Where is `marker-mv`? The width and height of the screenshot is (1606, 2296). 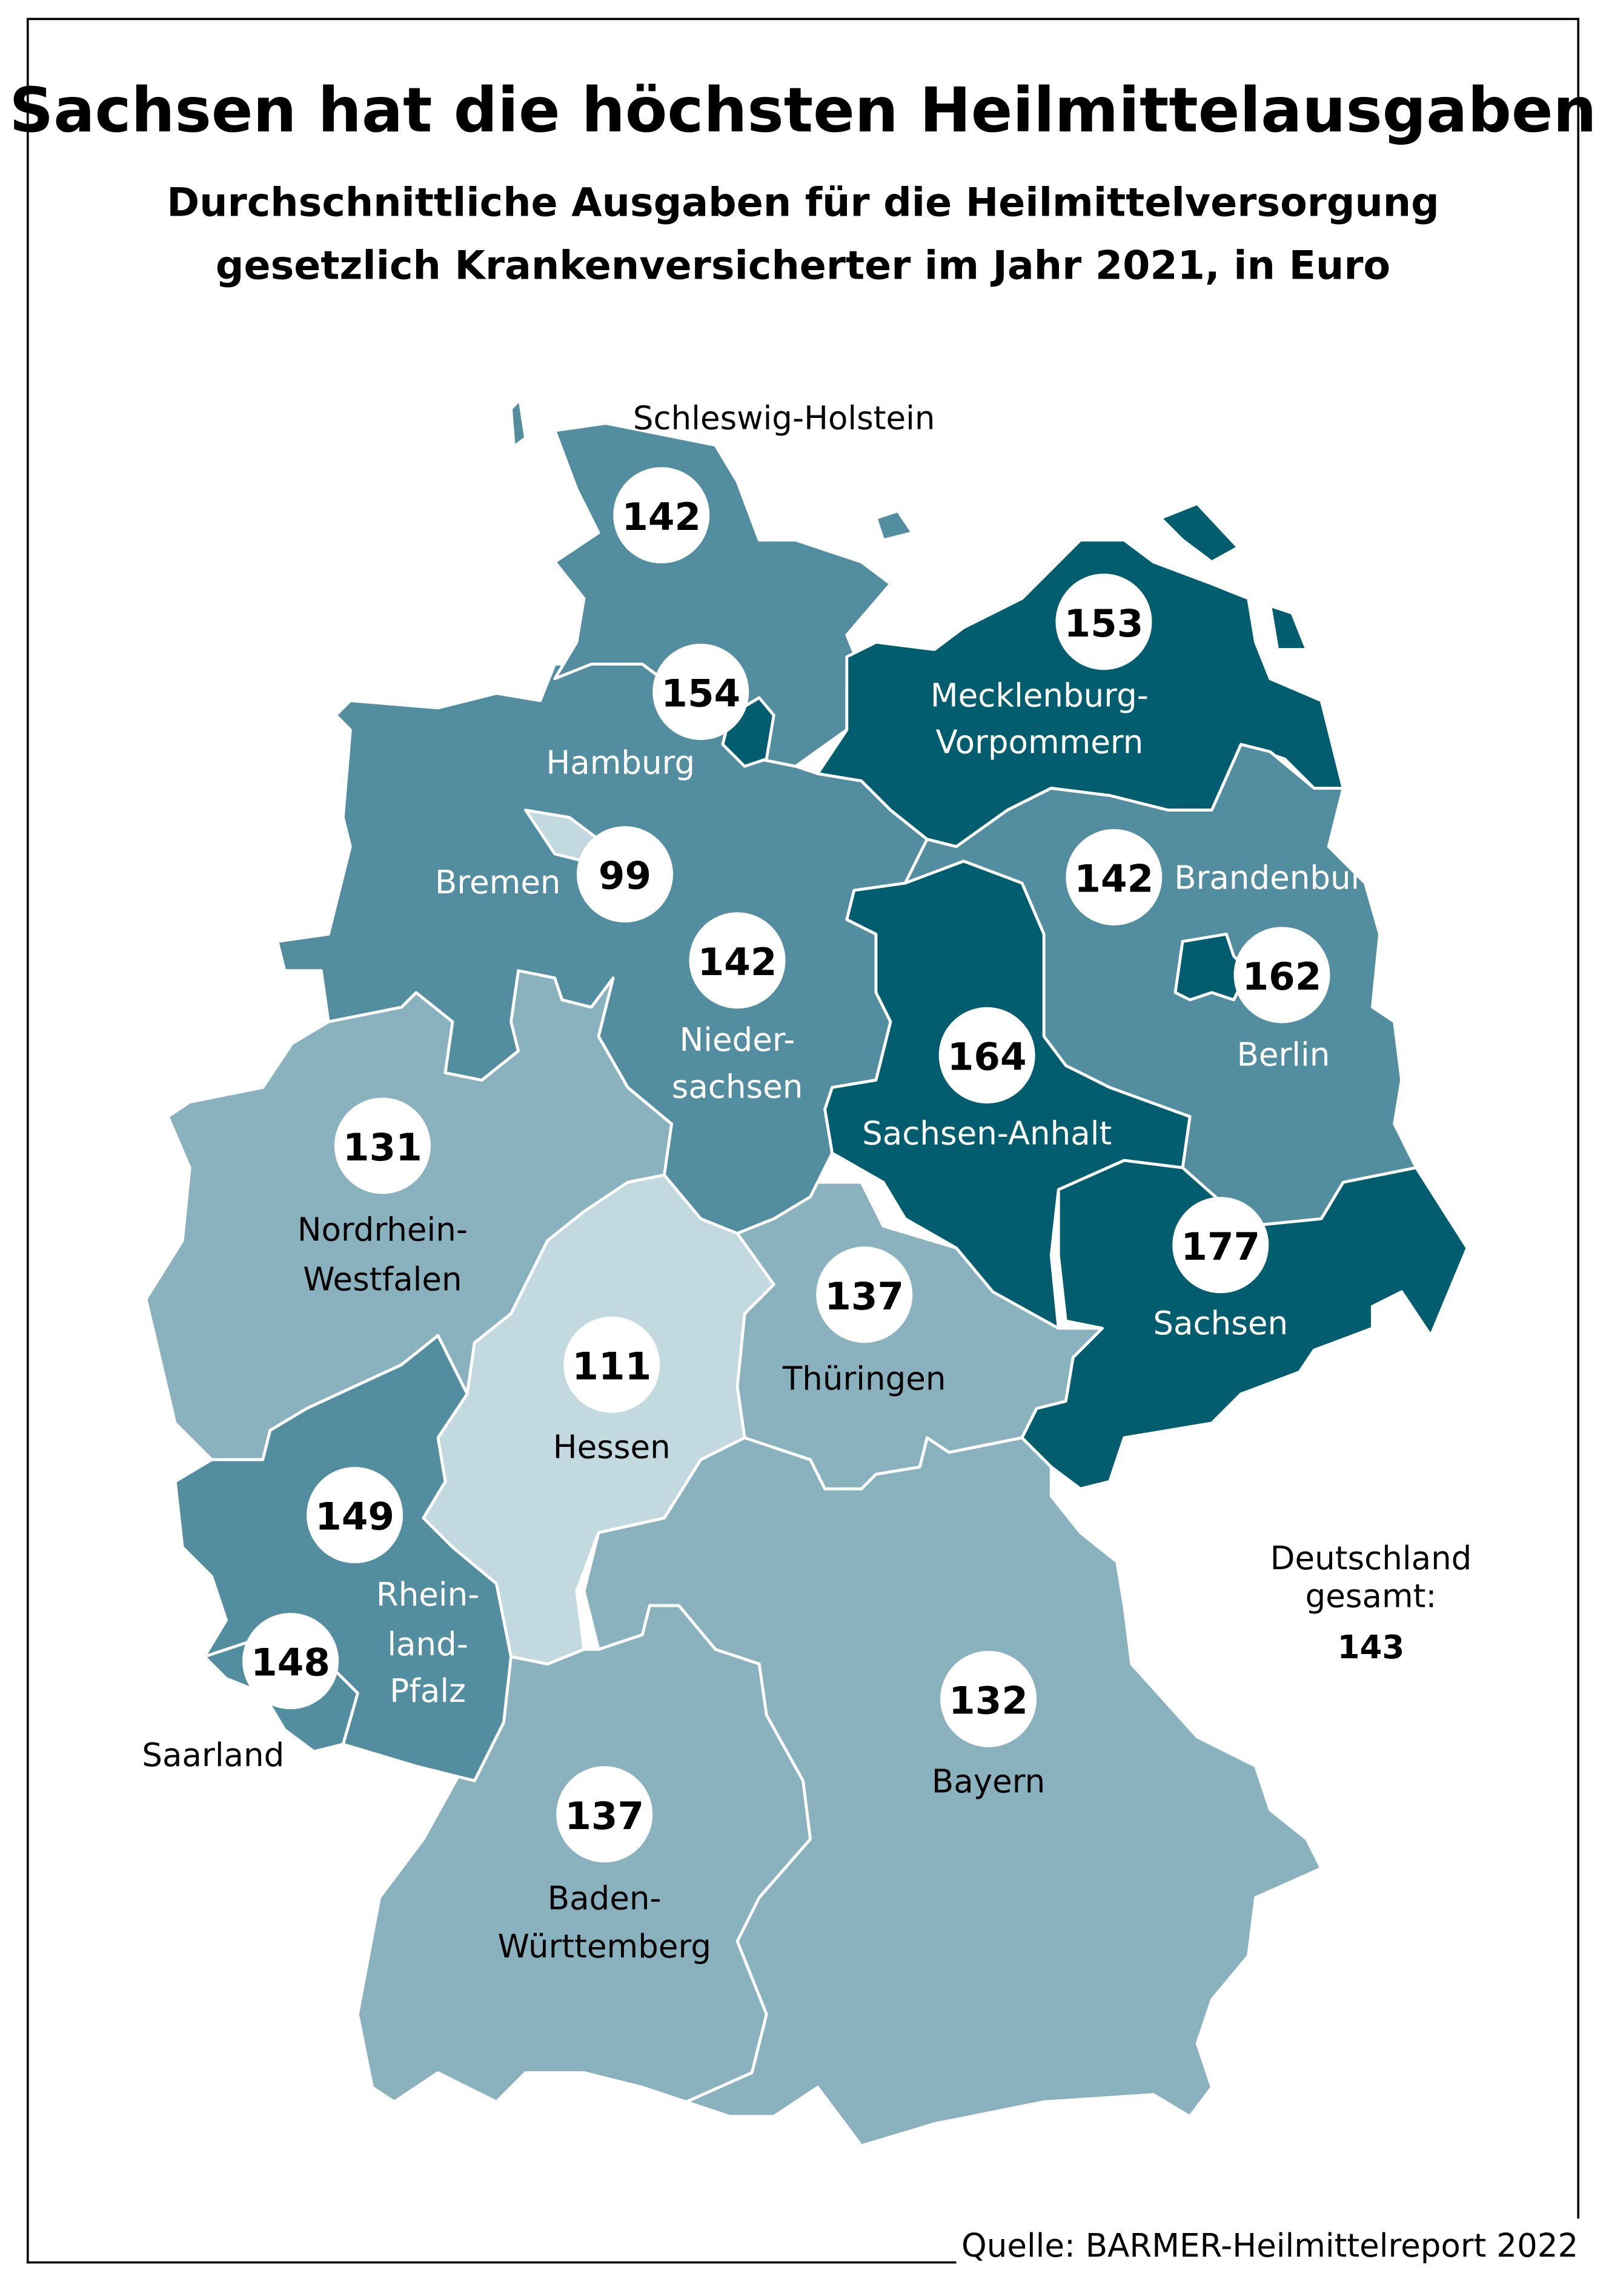 marker-mv is located at coordinates (1103, 622).